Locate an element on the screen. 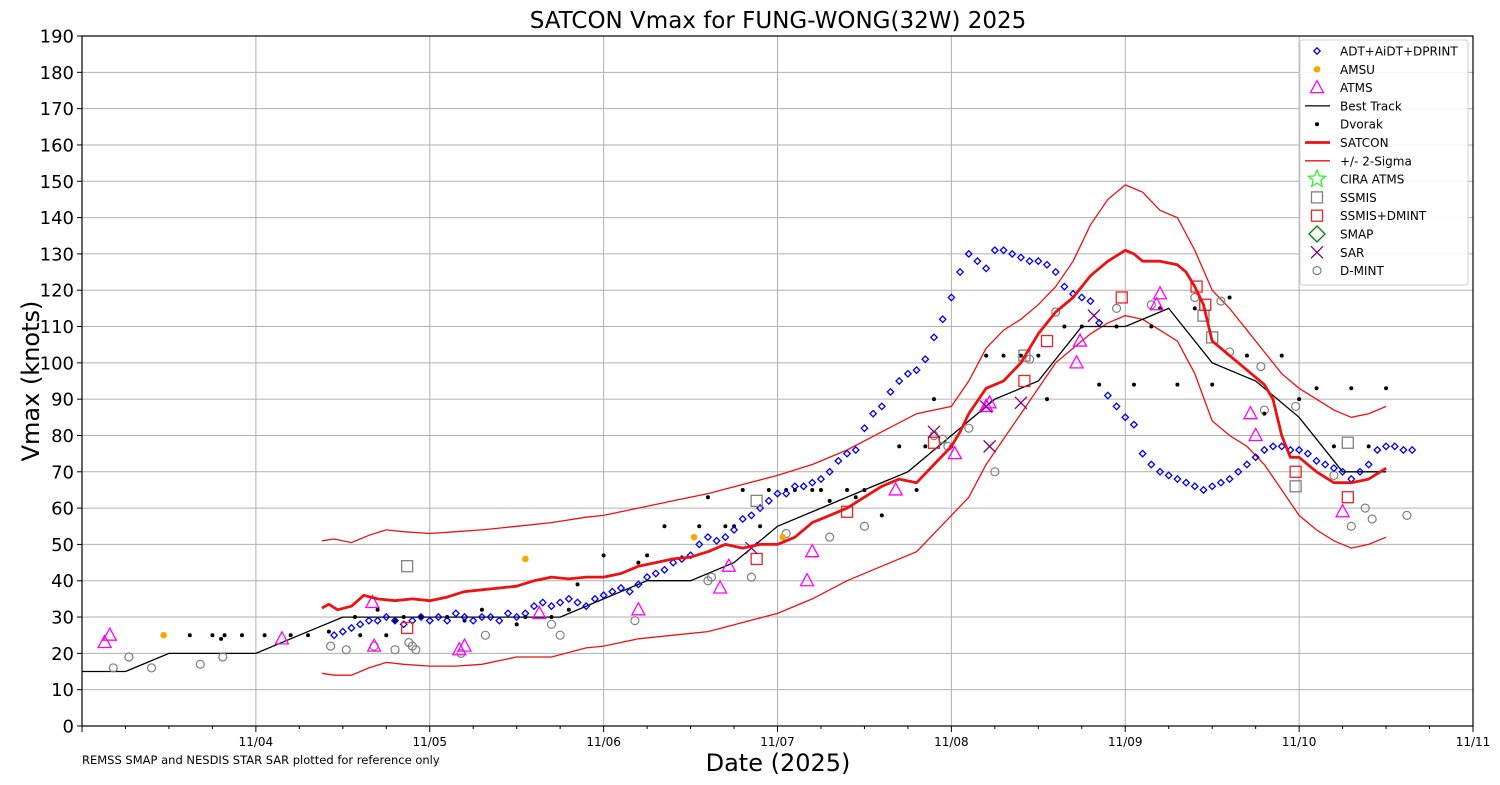 This screenshot has height=785, width=1500. y-tick-label: 70 is located at coordinates (62, 472).